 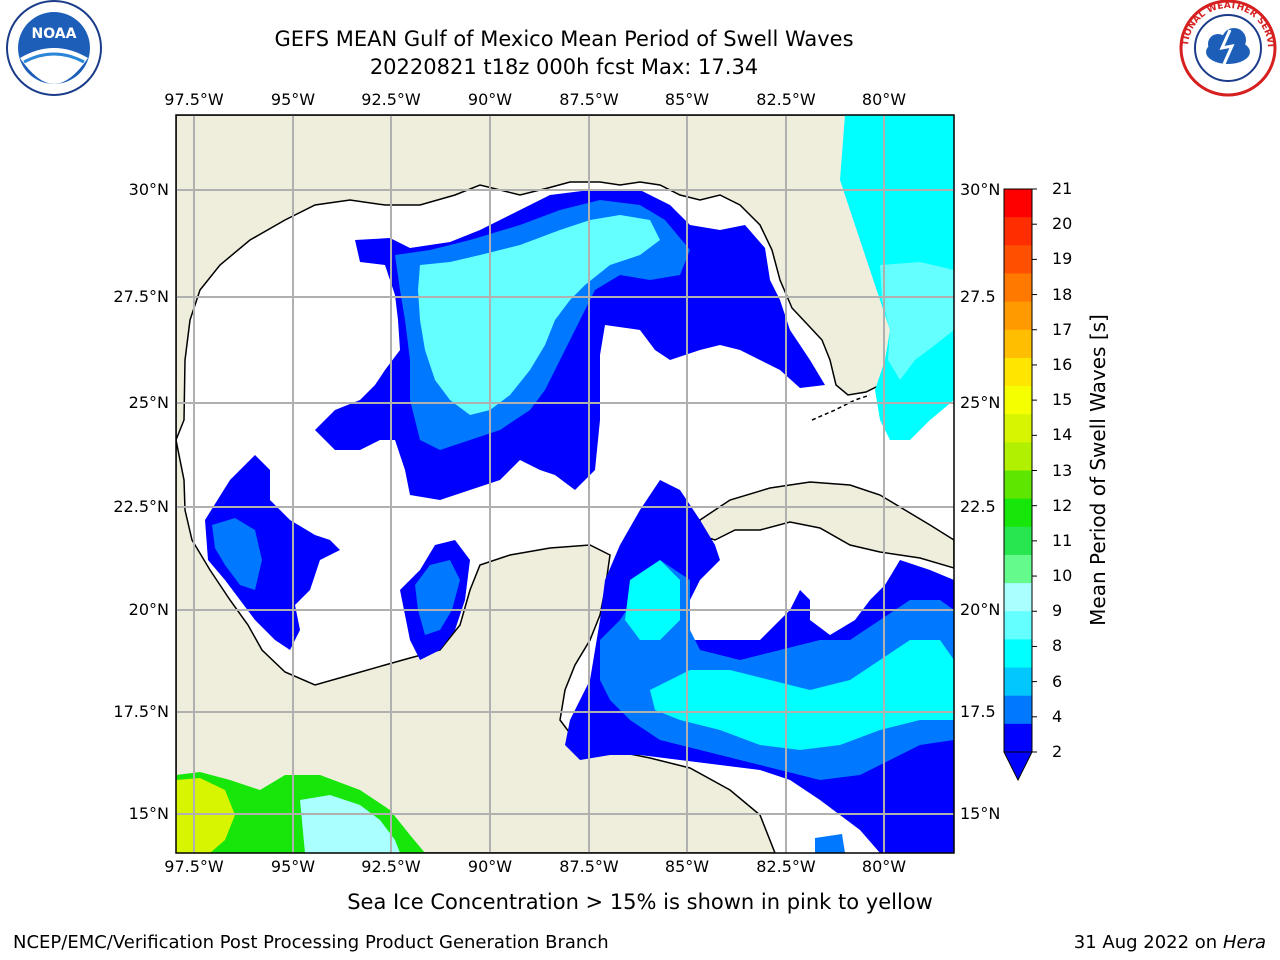 I want to click on lat-tick-label: 17.5, so click(x=978, y=711).